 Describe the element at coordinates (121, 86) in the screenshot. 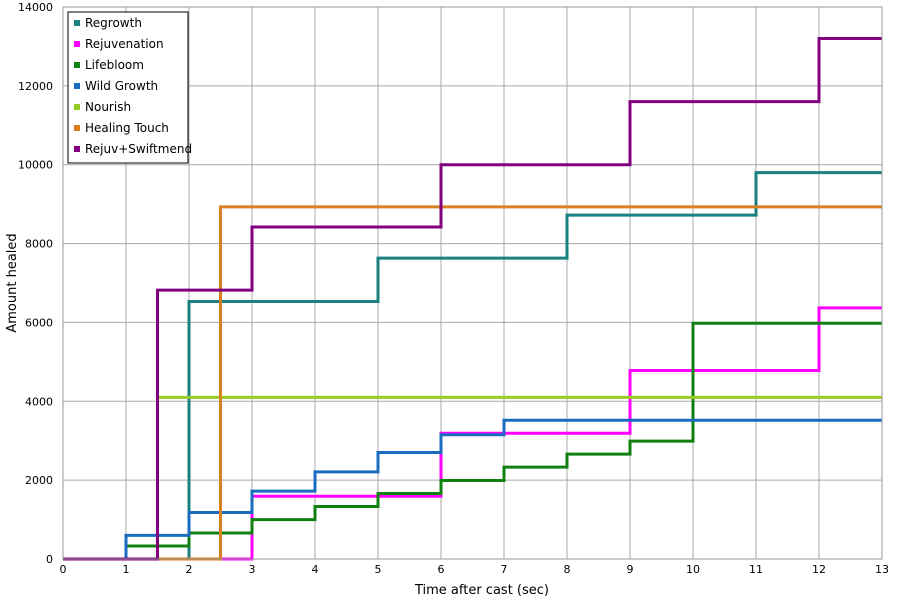

I see `legend-label-wild-growth: Wild Growth` at that location.